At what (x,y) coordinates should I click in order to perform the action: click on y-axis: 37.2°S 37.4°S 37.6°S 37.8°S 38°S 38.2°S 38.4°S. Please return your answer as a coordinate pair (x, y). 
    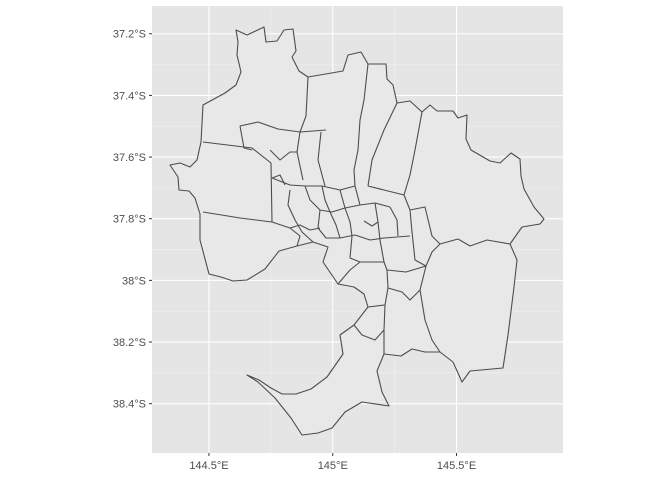
    Looking at the image, I should click on (132, 220).